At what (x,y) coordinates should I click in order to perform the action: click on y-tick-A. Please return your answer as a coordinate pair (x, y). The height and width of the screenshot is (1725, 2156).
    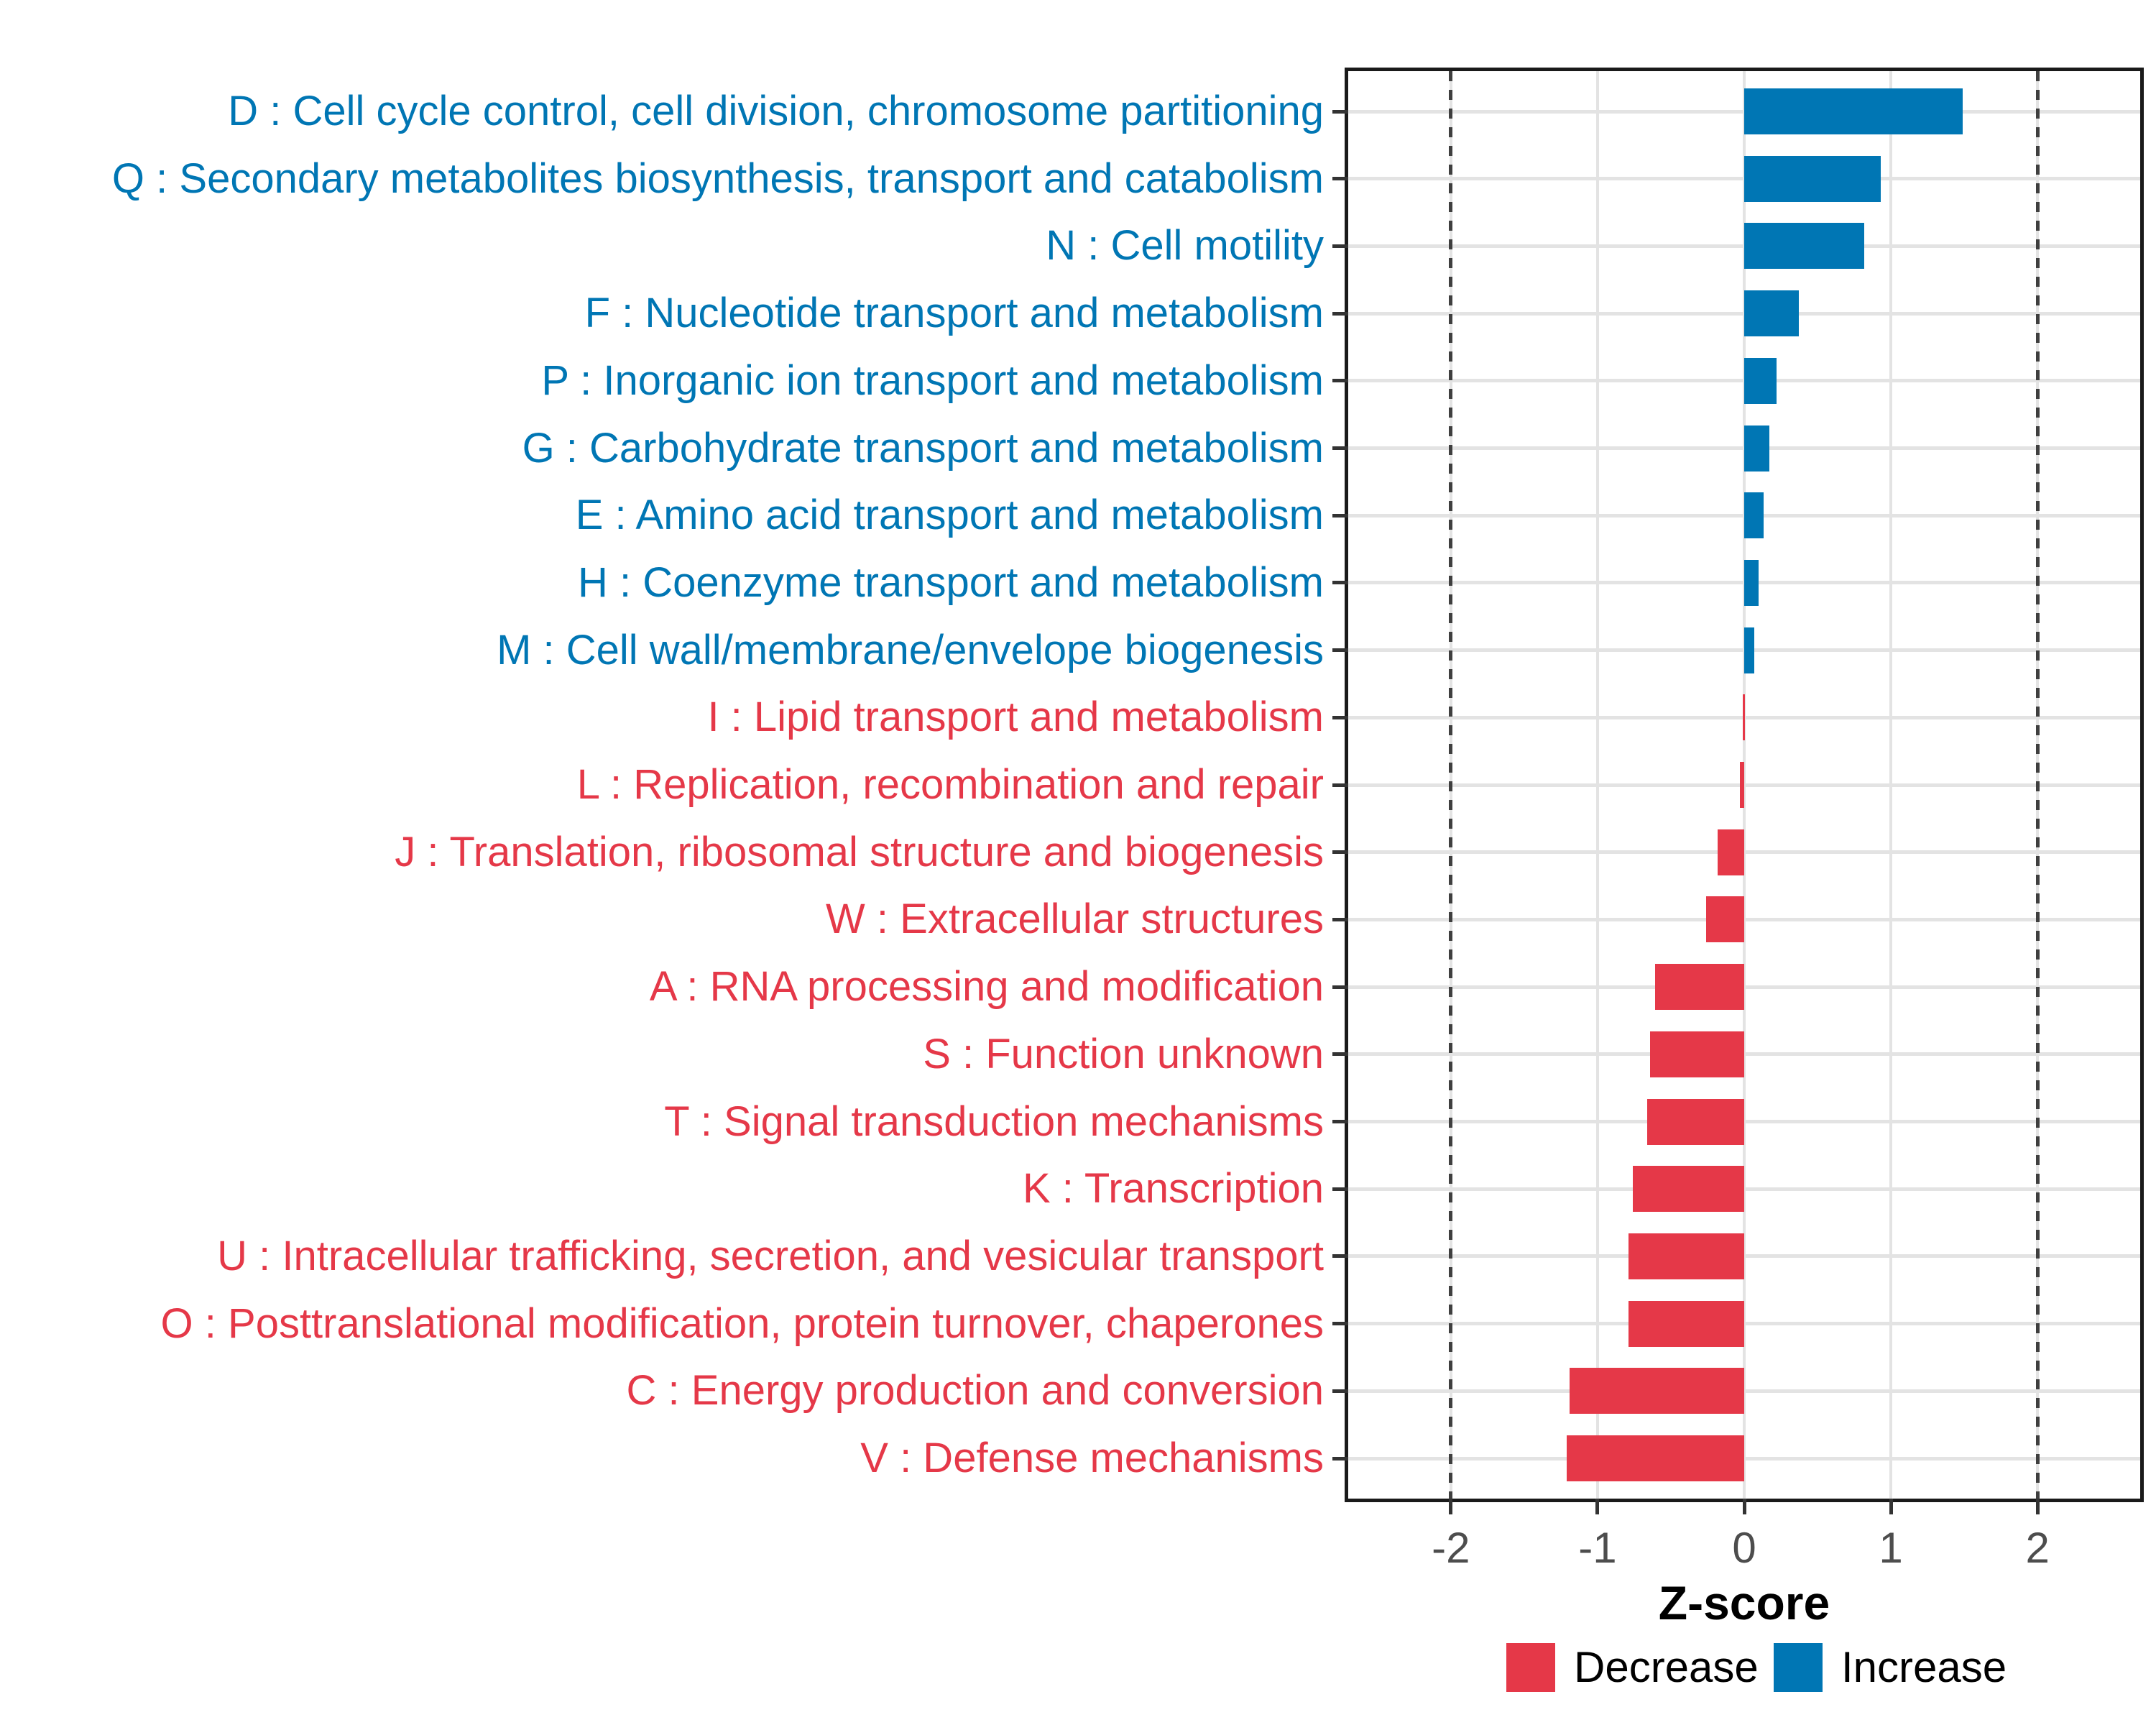
    Looking at the image, I should click on (1340, 987).